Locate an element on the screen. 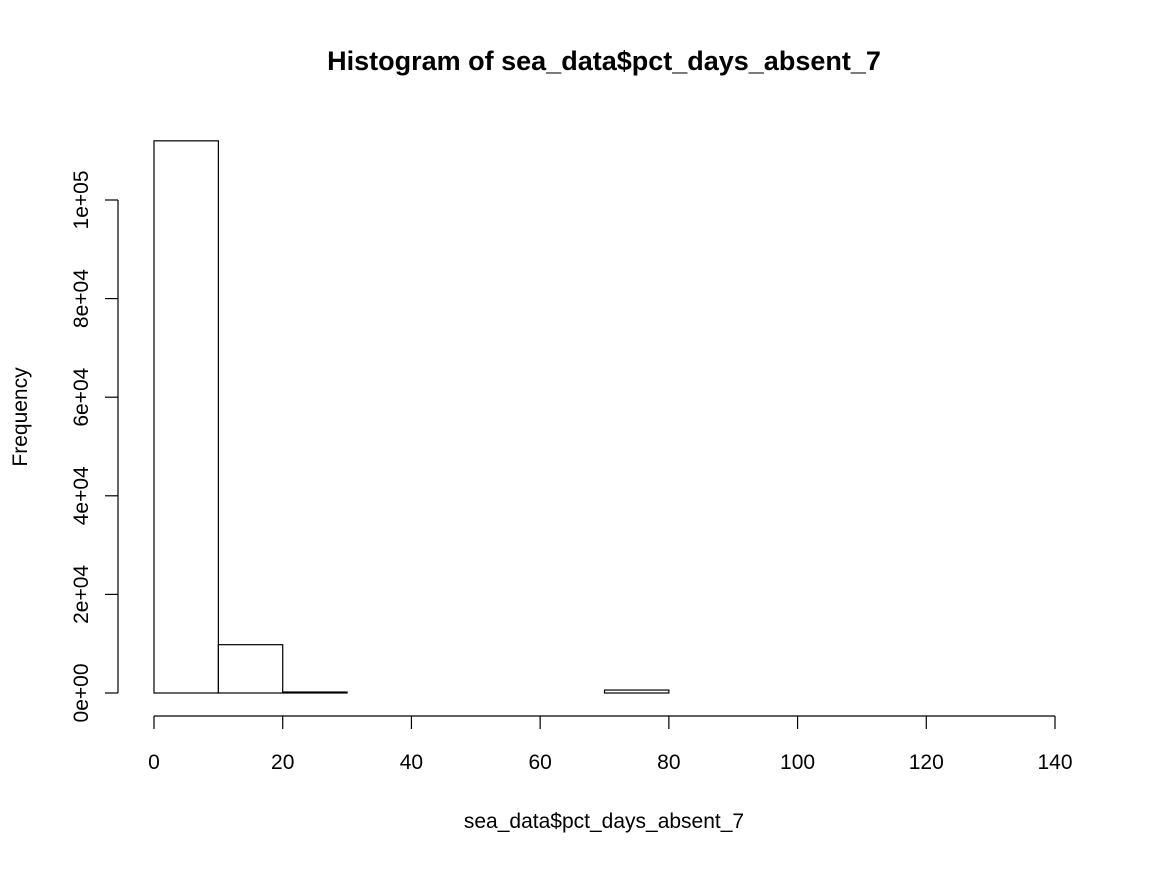 This screenshot has height=869, width=1152. y-tick-label: 6e+04 is located at coordinates (81, 396).